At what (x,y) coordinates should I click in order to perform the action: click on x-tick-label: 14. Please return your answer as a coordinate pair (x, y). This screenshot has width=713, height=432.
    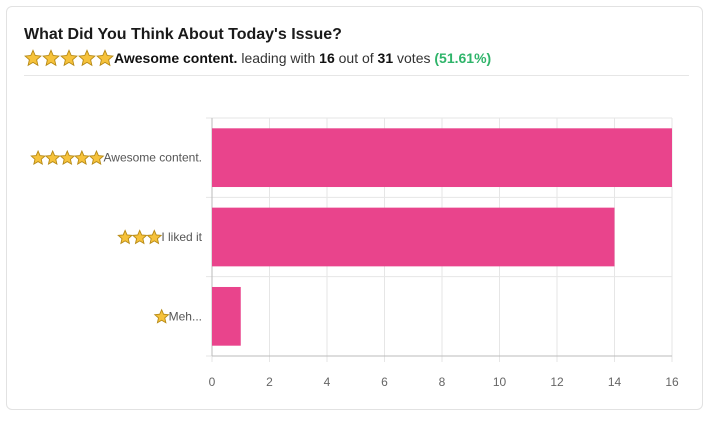
    Looking at the image, I should click on (615, 382).